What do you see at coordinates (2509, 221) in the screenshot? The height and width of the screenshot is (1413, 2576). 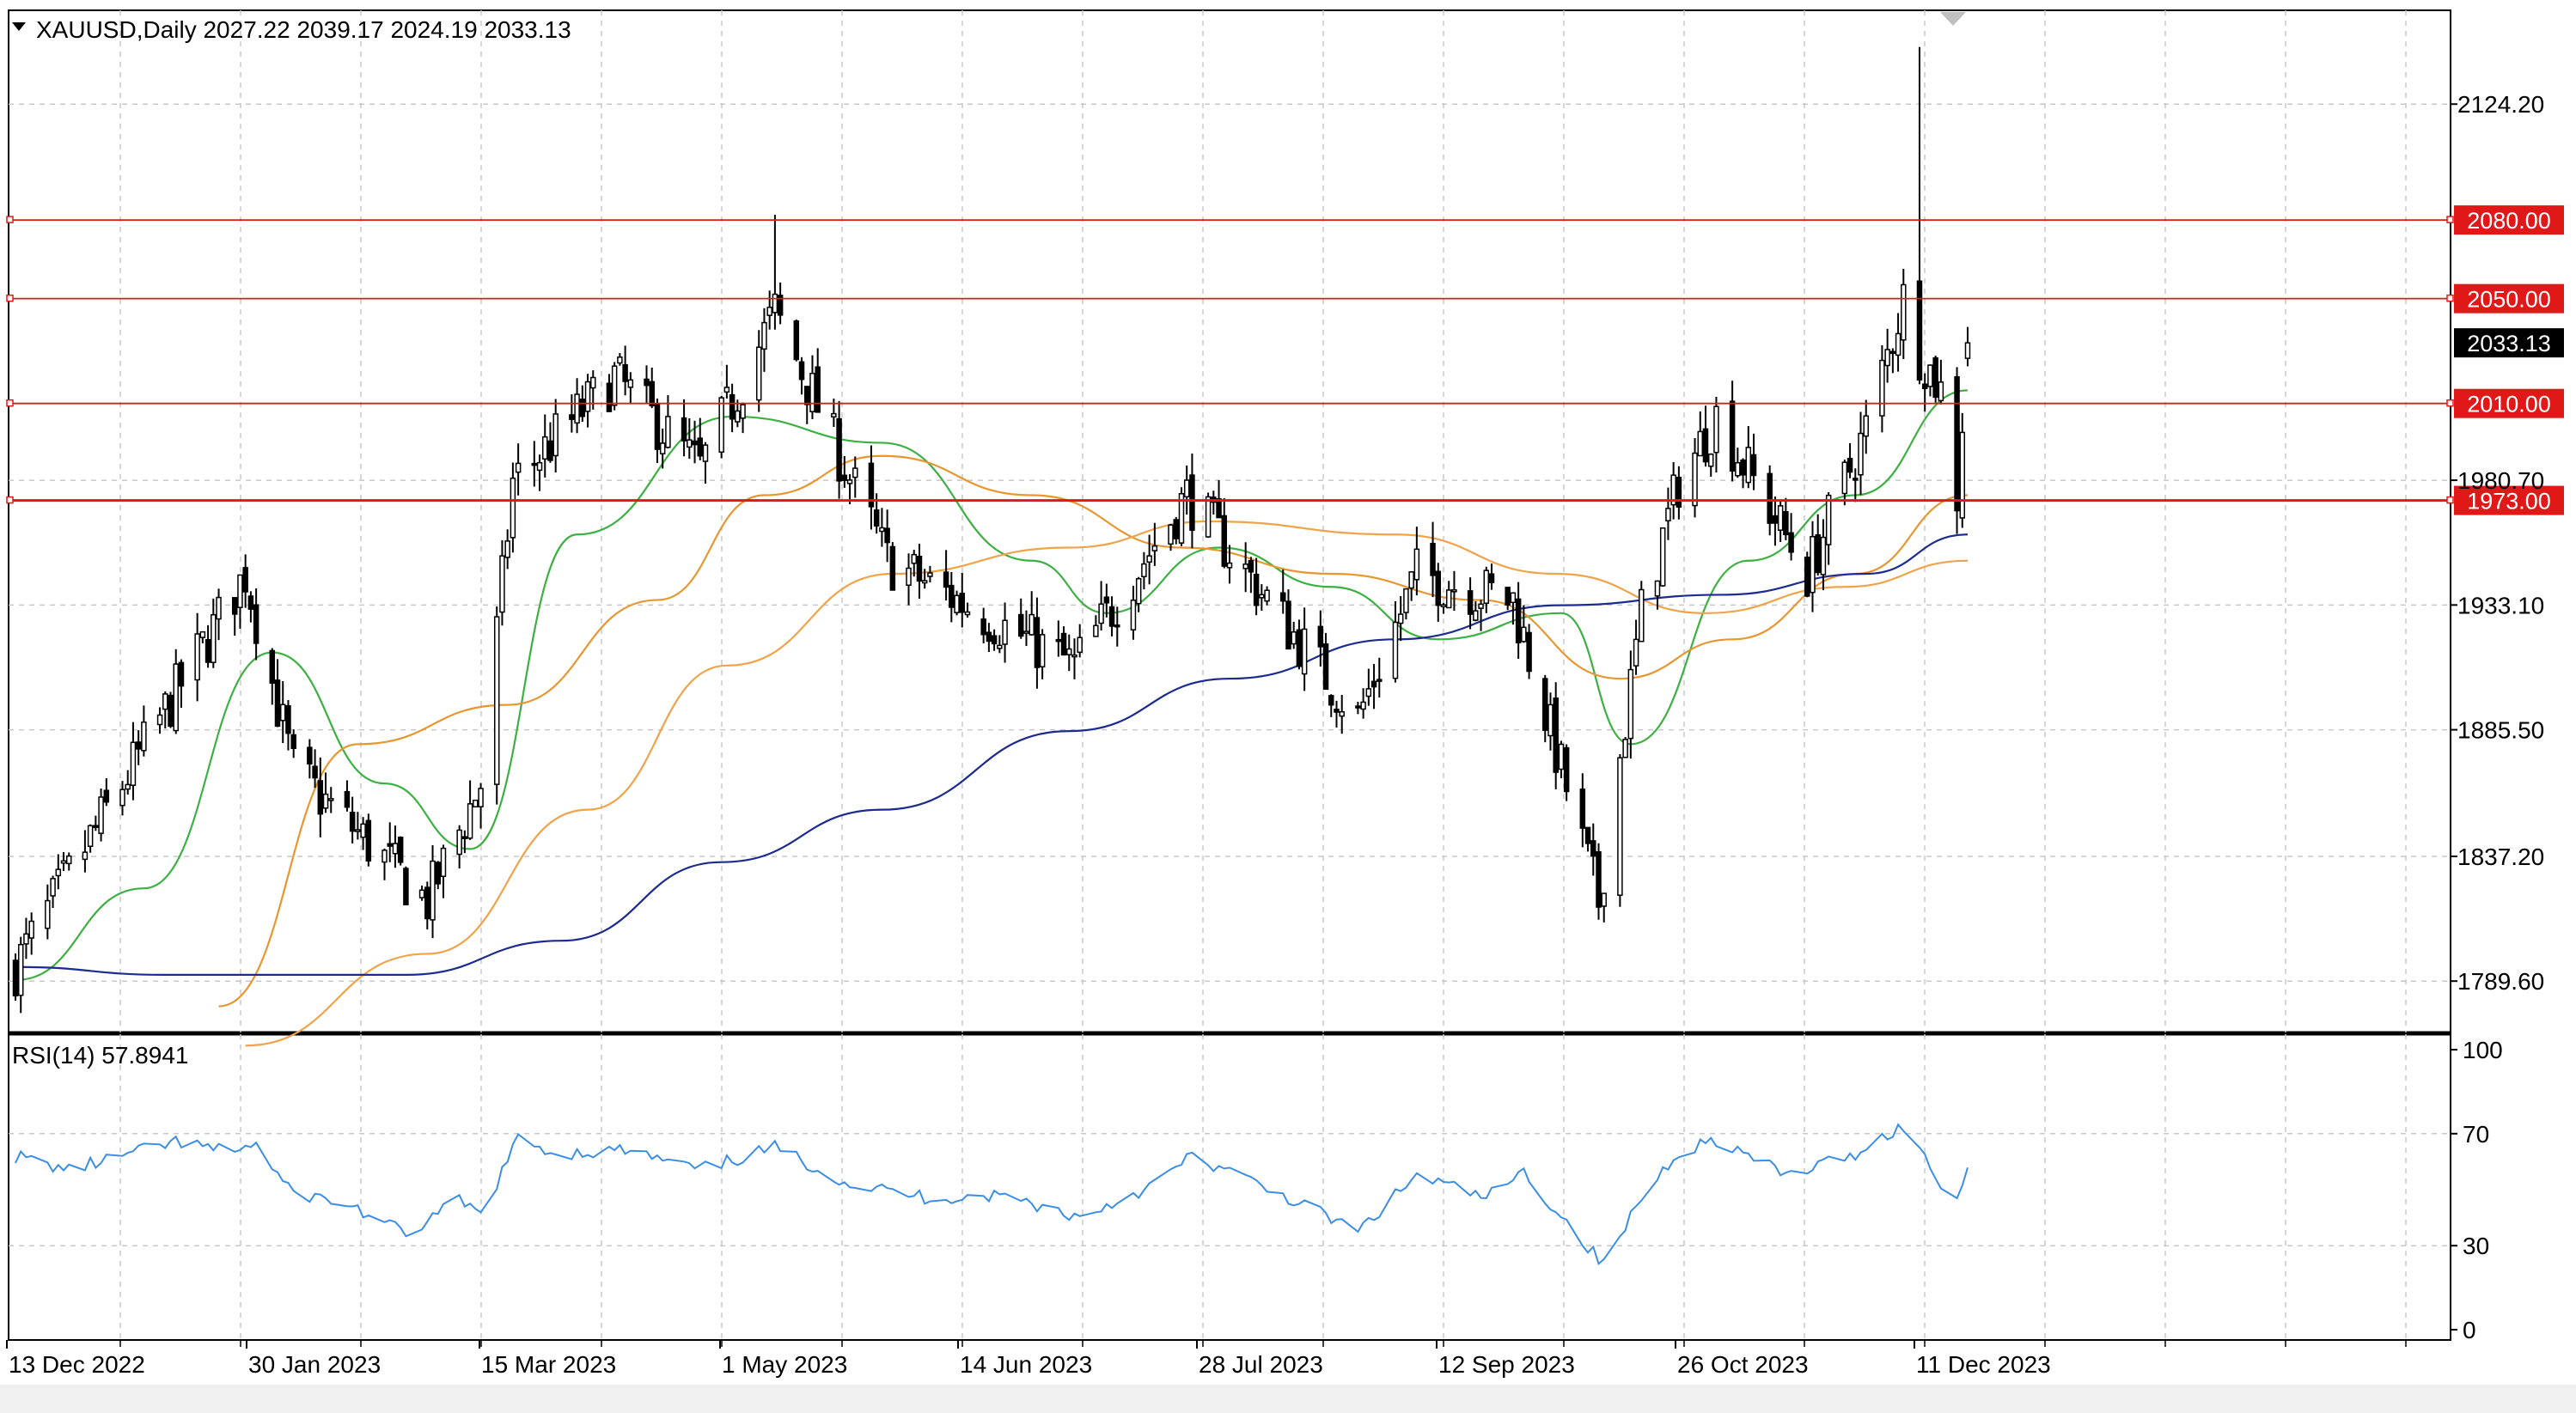 I see `level-price-label: 2080.00` at bounding box center [2509, 221].